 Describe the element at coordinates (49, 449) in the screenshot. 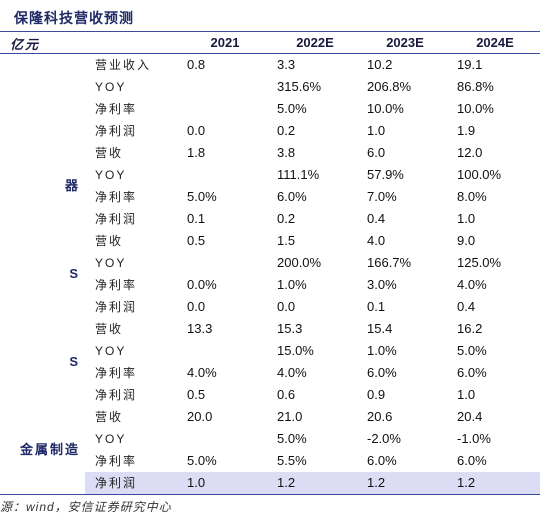

I see `group-label: 金属制造` at that location.